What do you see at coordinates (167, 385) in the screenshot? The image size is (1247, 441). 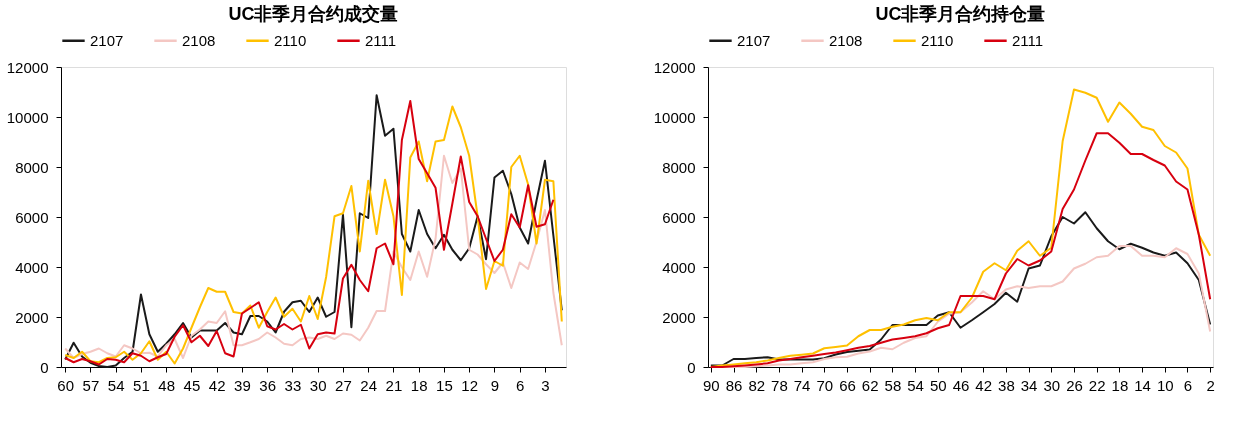 I see `x-tick-label: 48` at bounding box center [167, 385].